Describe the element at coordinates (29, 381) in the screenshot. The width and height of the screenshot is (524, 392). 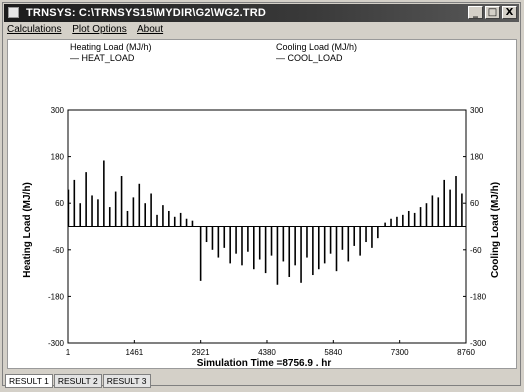
I see `tab-result-1: RESULT 1` at that location.